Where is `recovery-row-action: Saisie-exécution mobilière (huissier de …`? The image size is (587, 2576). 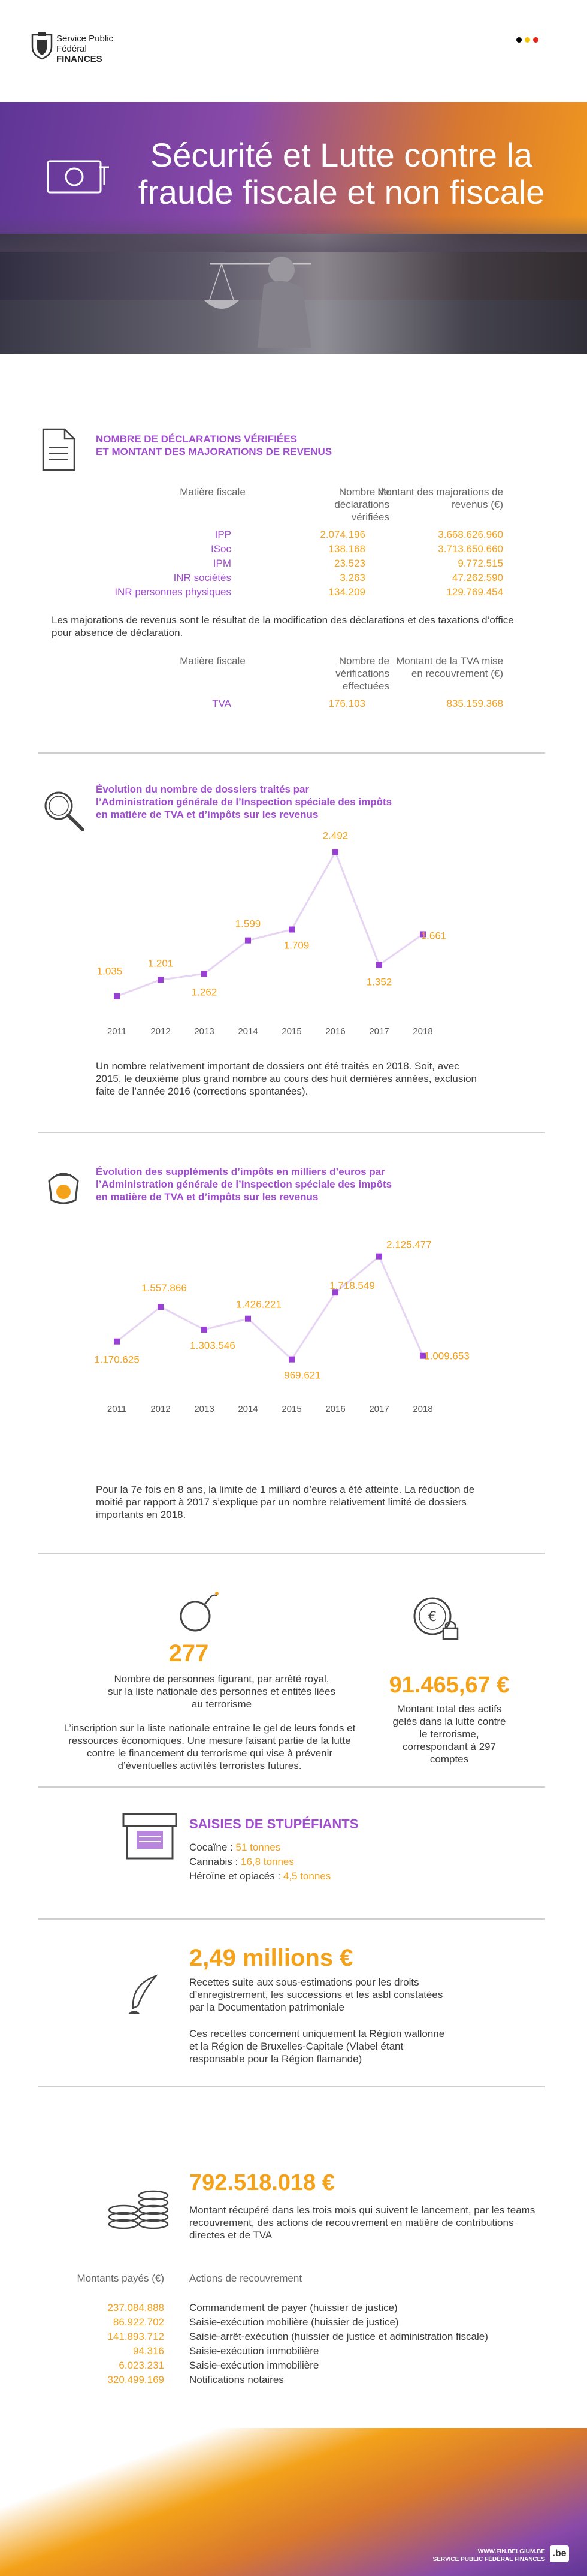 recovery-row-action: Saisie-exécution mobilière (huissier de … is located at coordinates (294, 2322).